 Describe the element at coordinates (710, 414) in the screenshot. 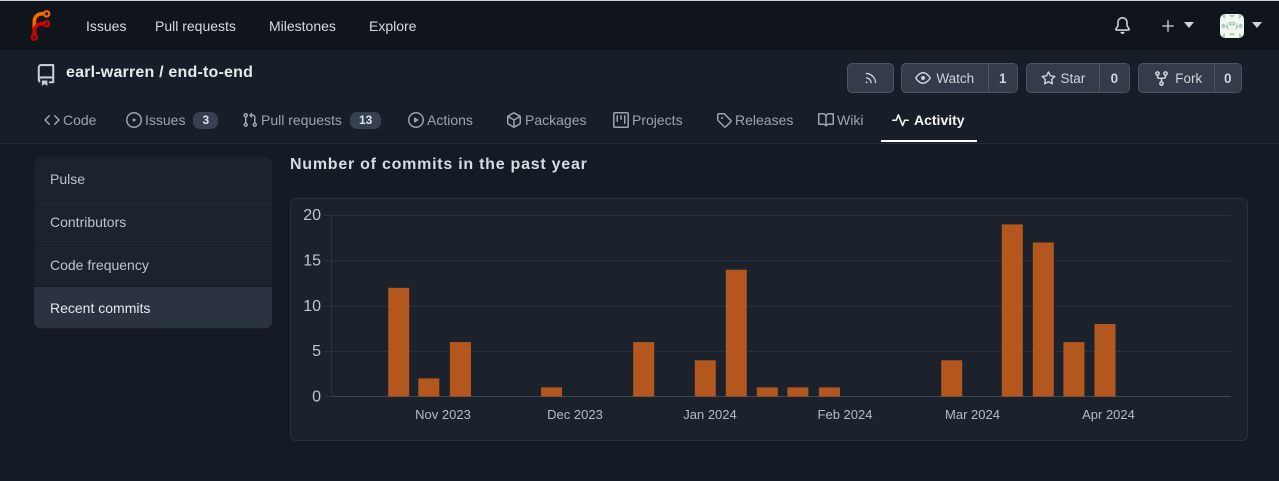

I see `svg-text: Jan 2024` at that location.